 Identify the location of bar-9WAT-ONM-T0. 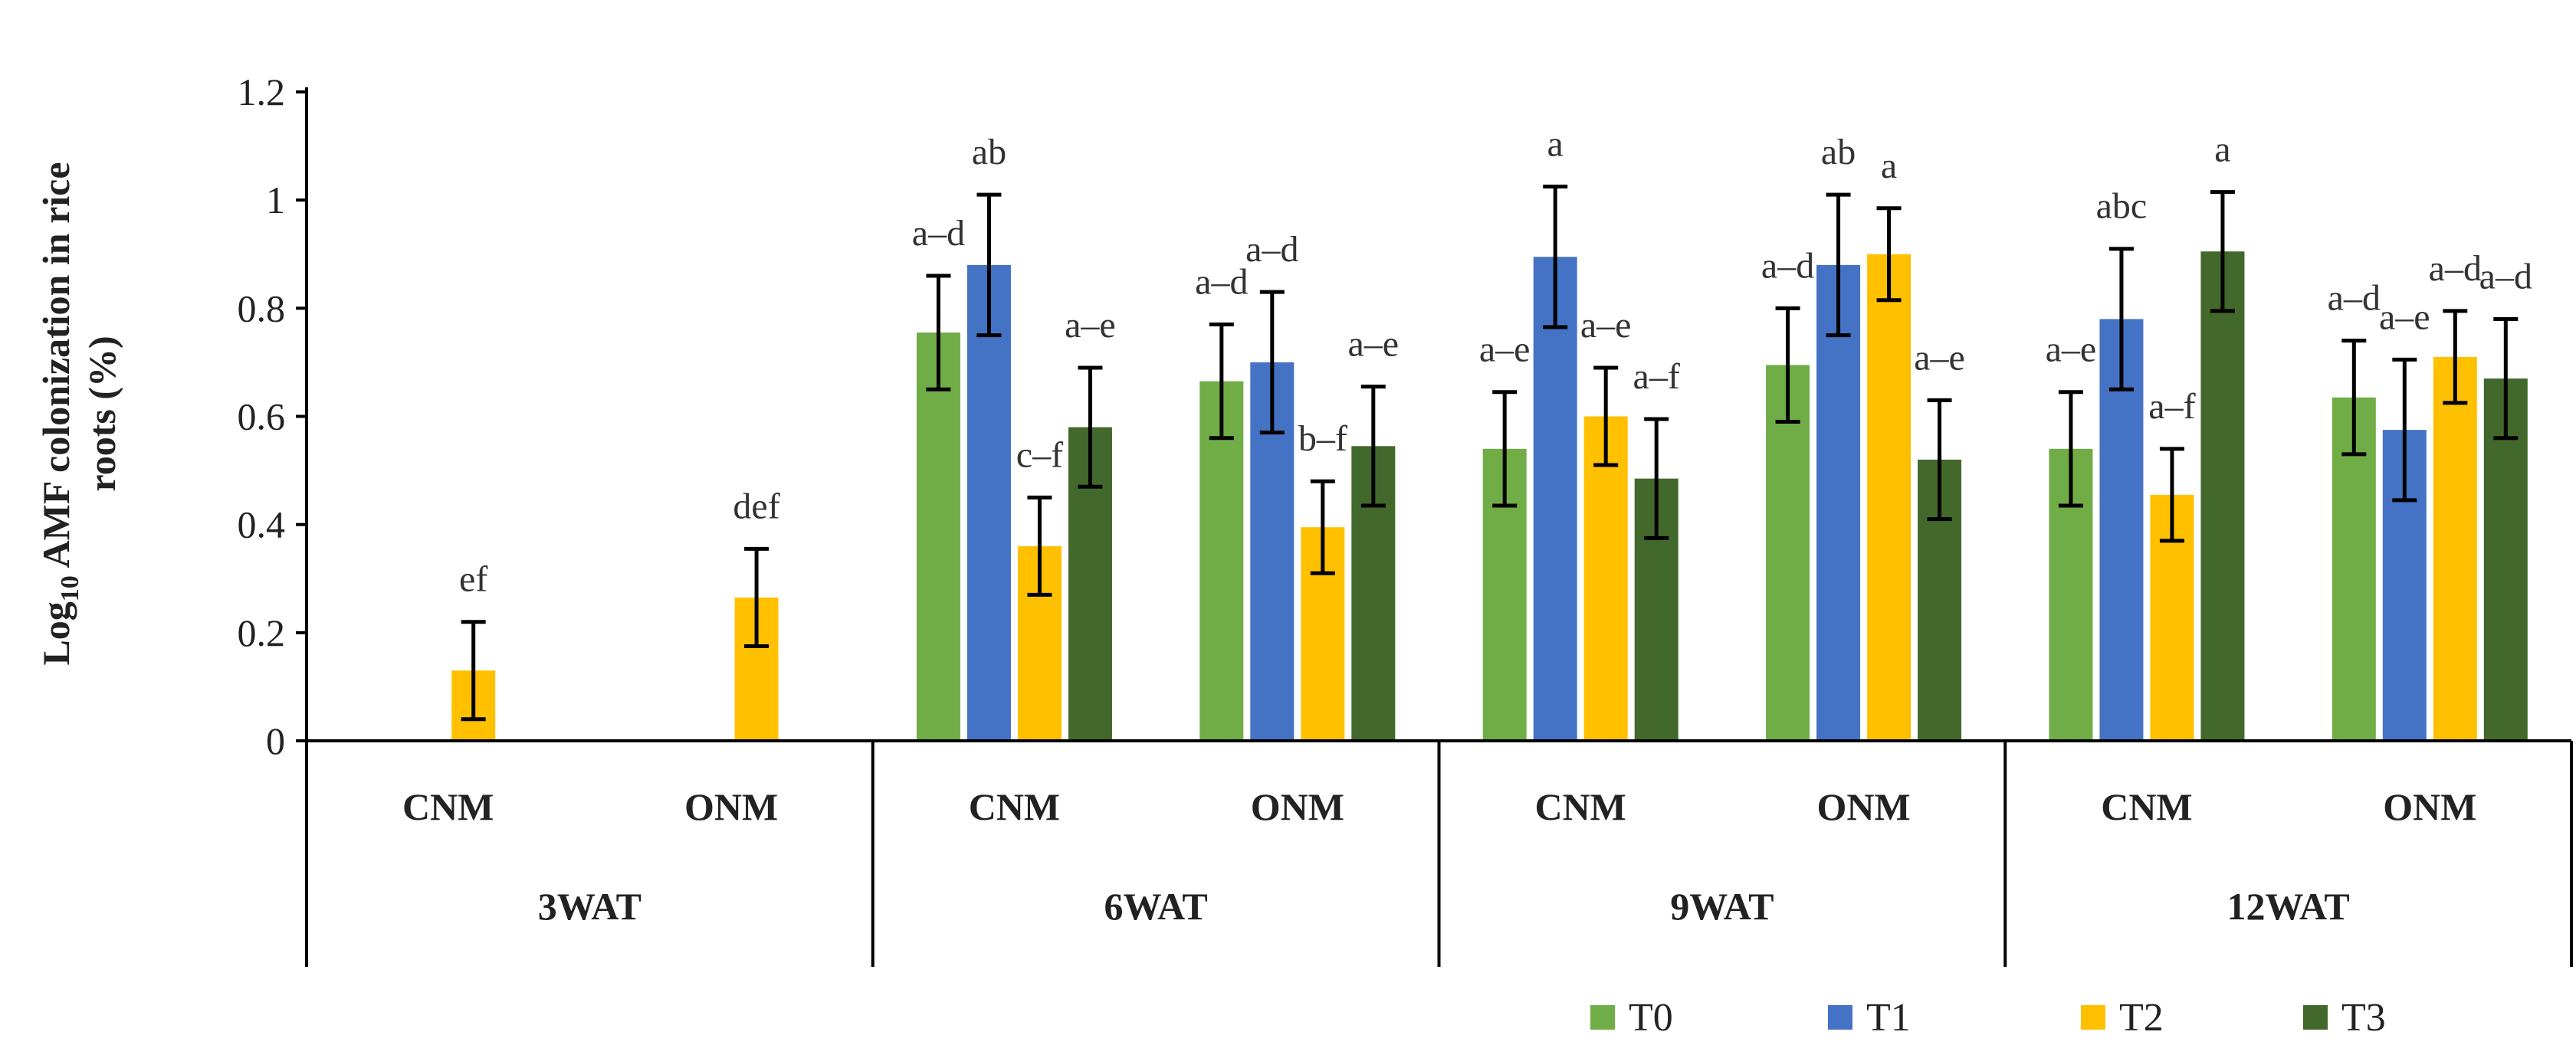
(1788, 553).